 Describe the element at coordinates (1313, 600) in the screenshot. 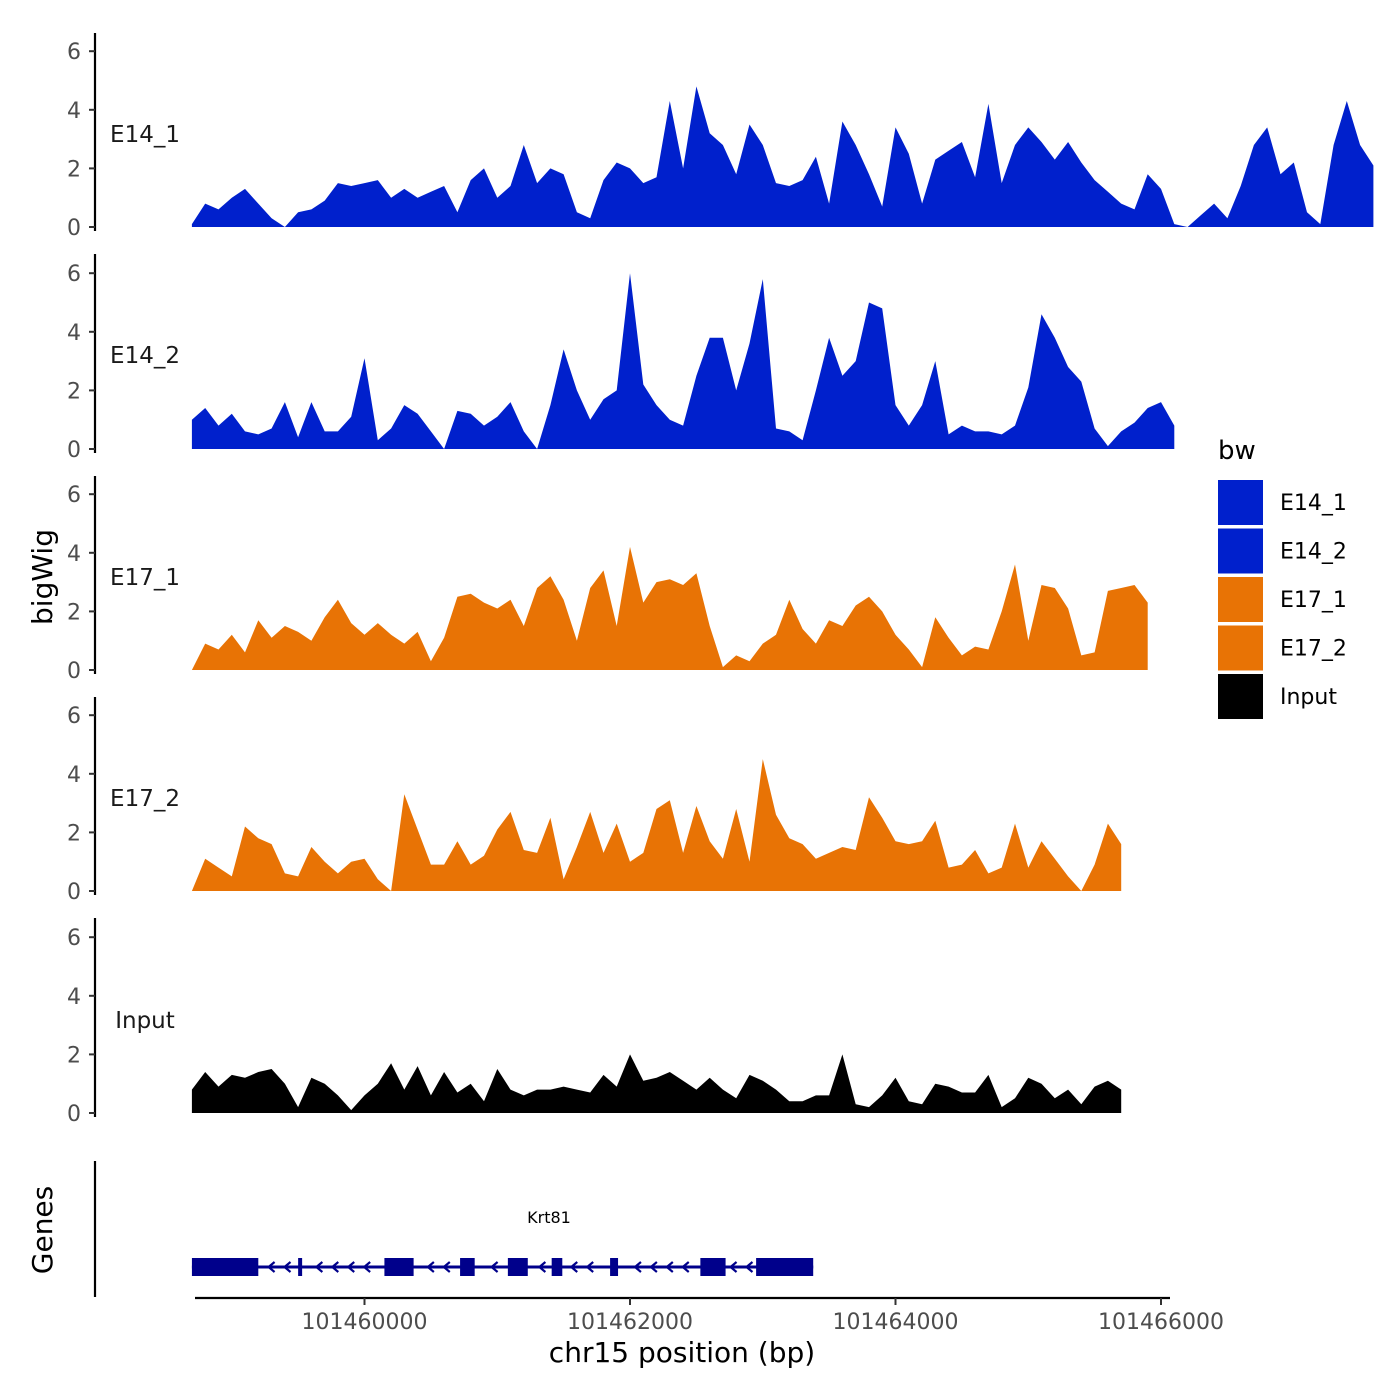

I see `legend-label: E17_1` at that location.